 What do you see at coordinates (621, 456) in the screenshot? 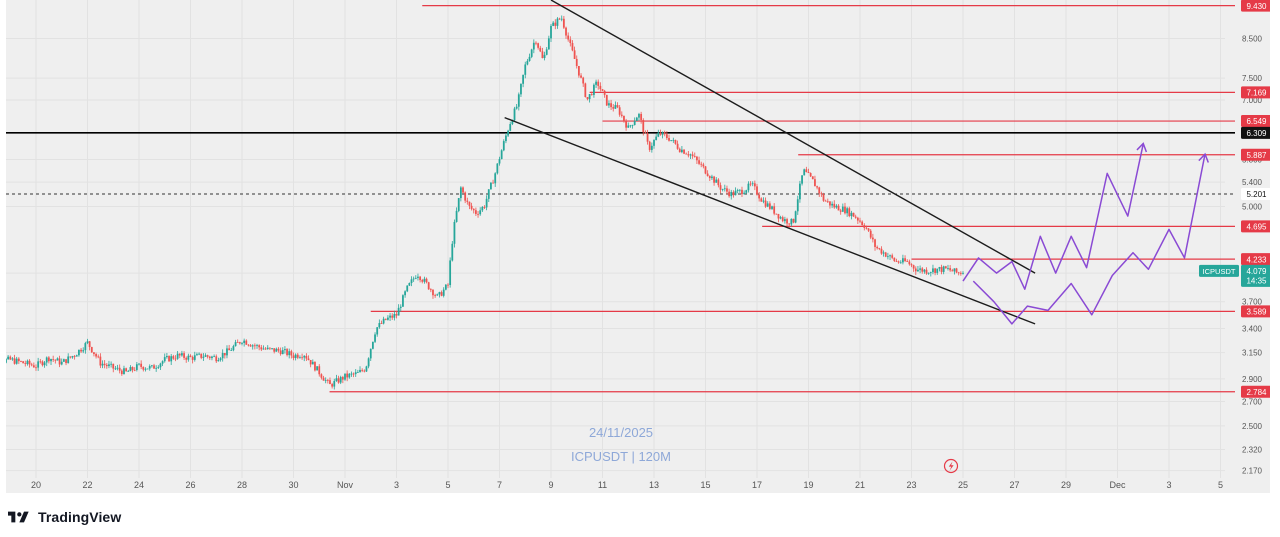
I see `watermark-symbol: ICPUSDT | 120M` at bounding box center [621, 456].